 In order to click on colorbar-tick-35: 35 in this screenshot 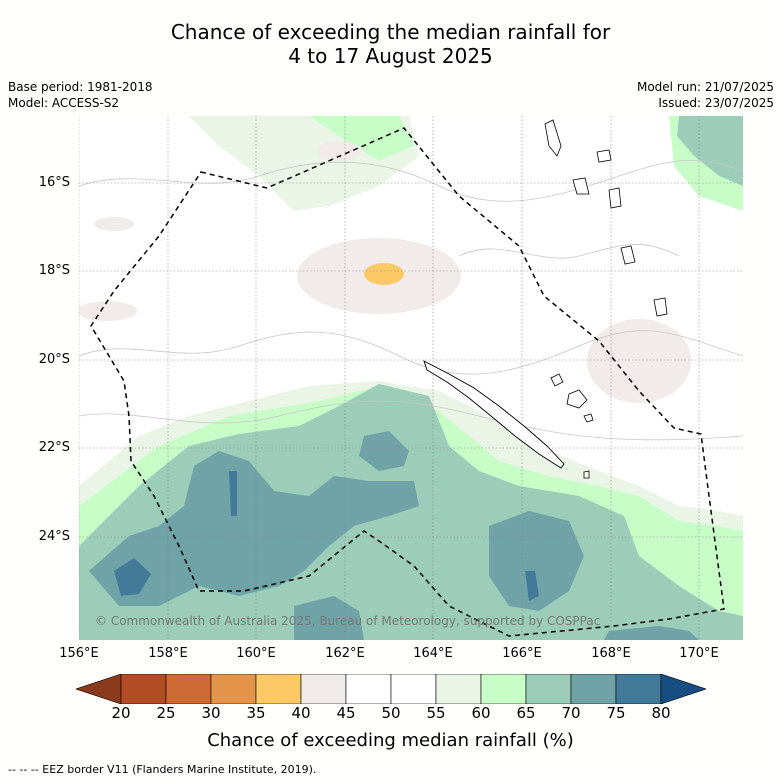, I will do `click(256, 713)`.